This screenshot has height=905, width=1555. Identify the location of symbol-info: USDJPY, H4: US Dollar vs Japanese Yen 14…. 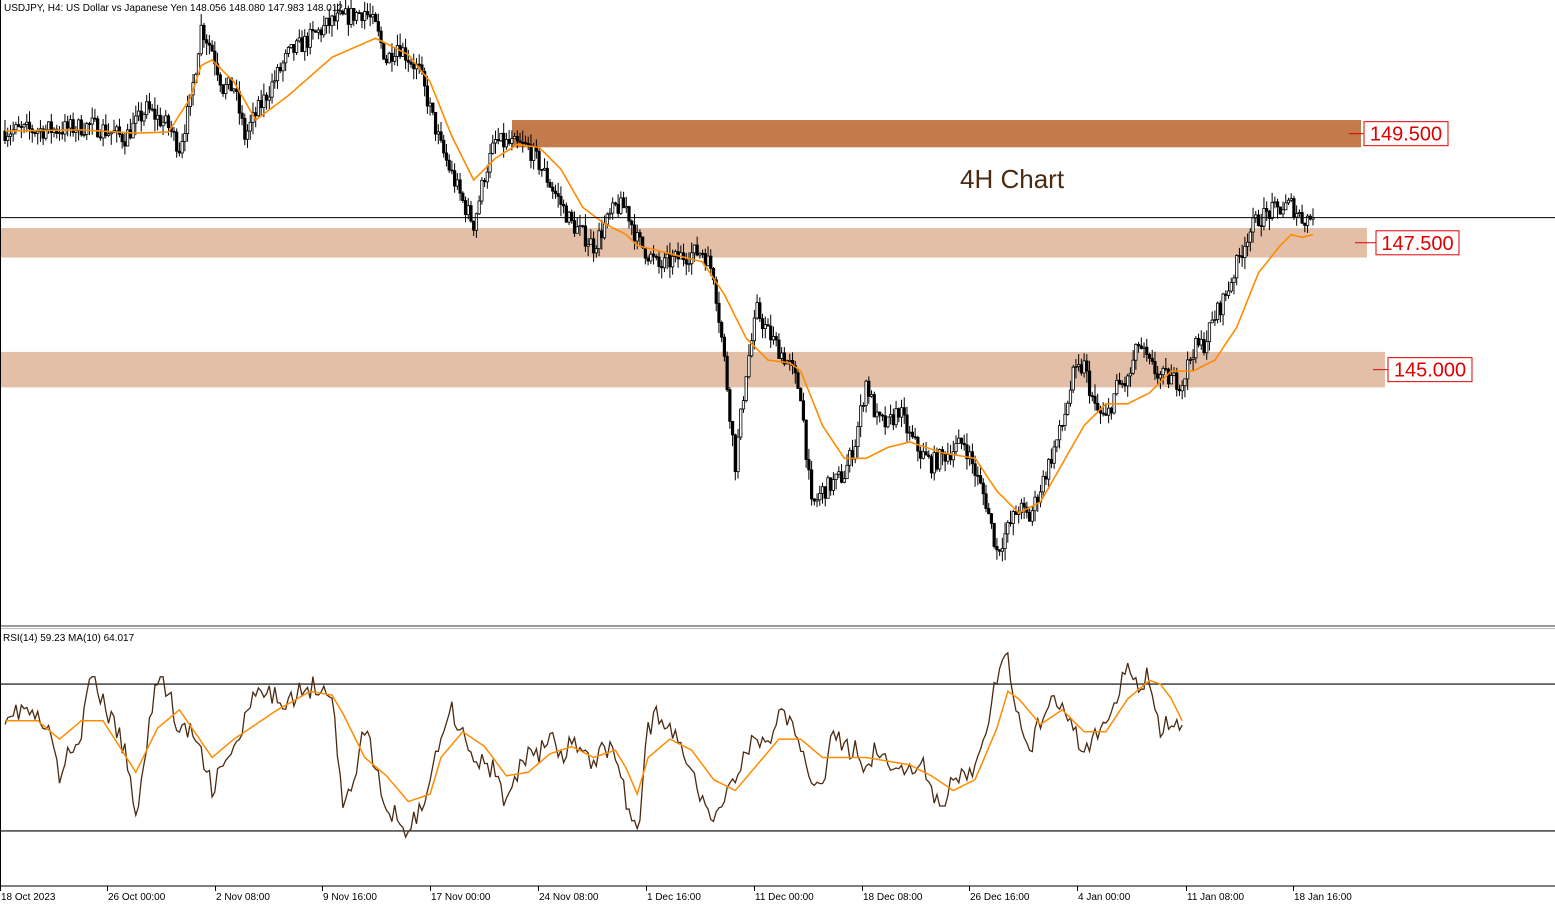
(173, 8).